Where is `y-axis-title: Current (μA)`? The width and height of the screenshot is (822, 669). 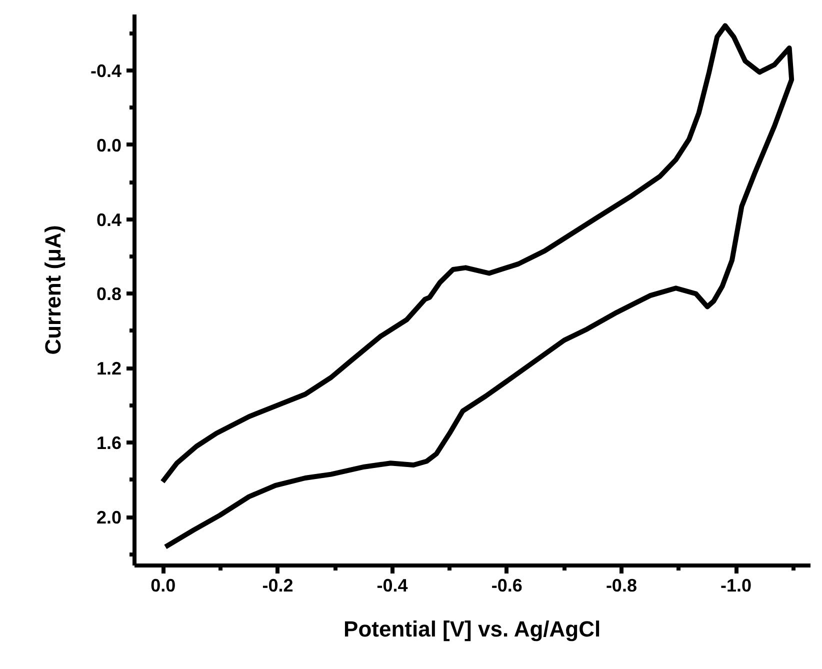
y-axis-title: Current (μA) is located at coordinates (53, 290).